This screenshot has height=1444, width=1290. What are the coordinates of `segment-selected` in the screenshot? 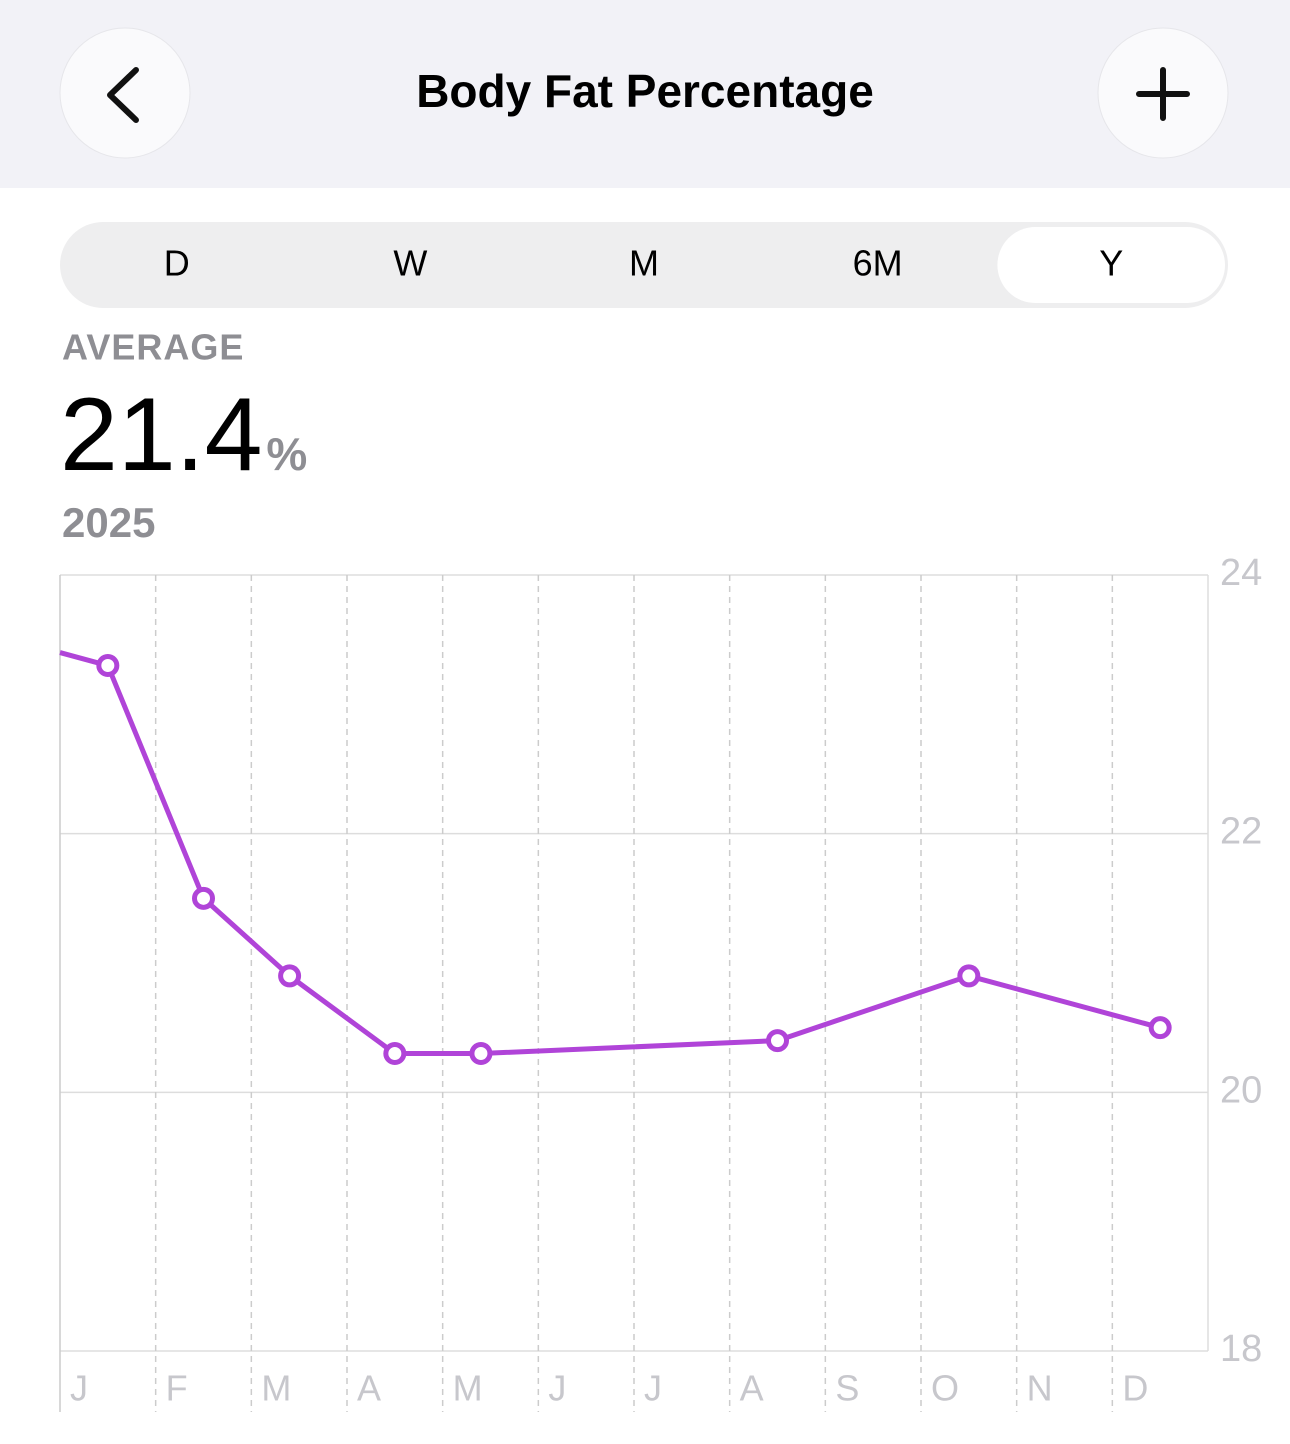 It's located at (1111, 265).